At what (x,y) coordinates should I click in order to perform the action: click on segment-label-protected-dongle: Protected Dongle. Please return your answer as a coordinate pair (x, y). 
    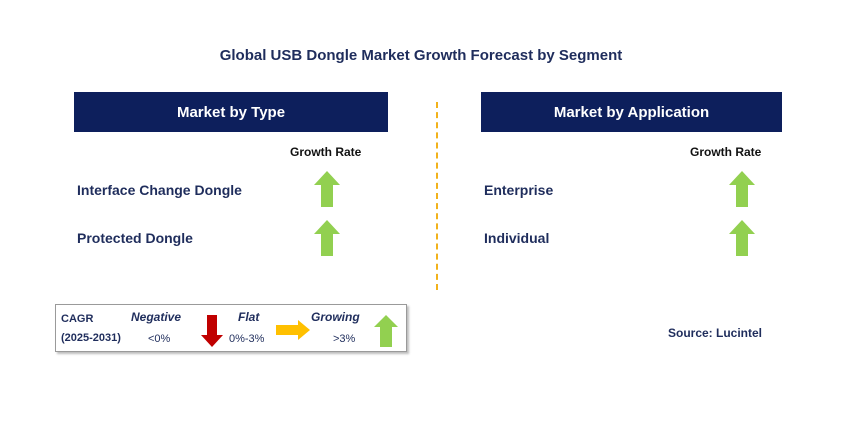
    Looking at the image, I should click on (135, 238).